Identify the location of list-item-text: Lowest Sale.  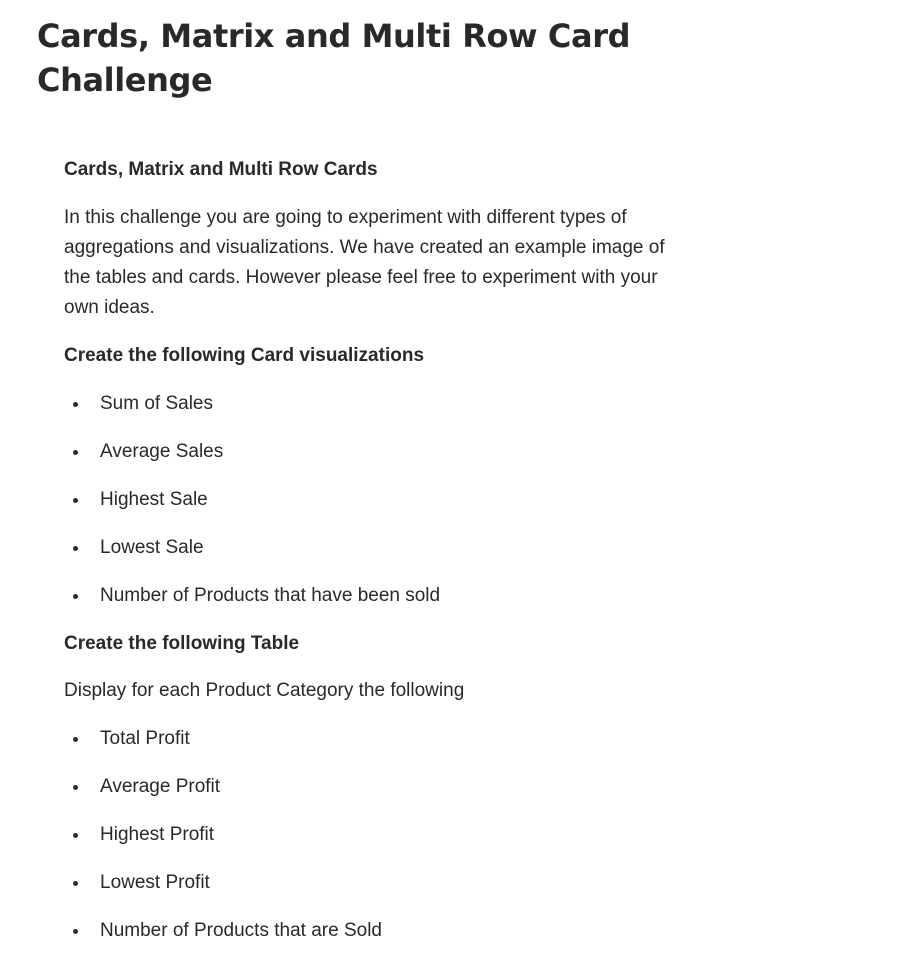
(152, 547).